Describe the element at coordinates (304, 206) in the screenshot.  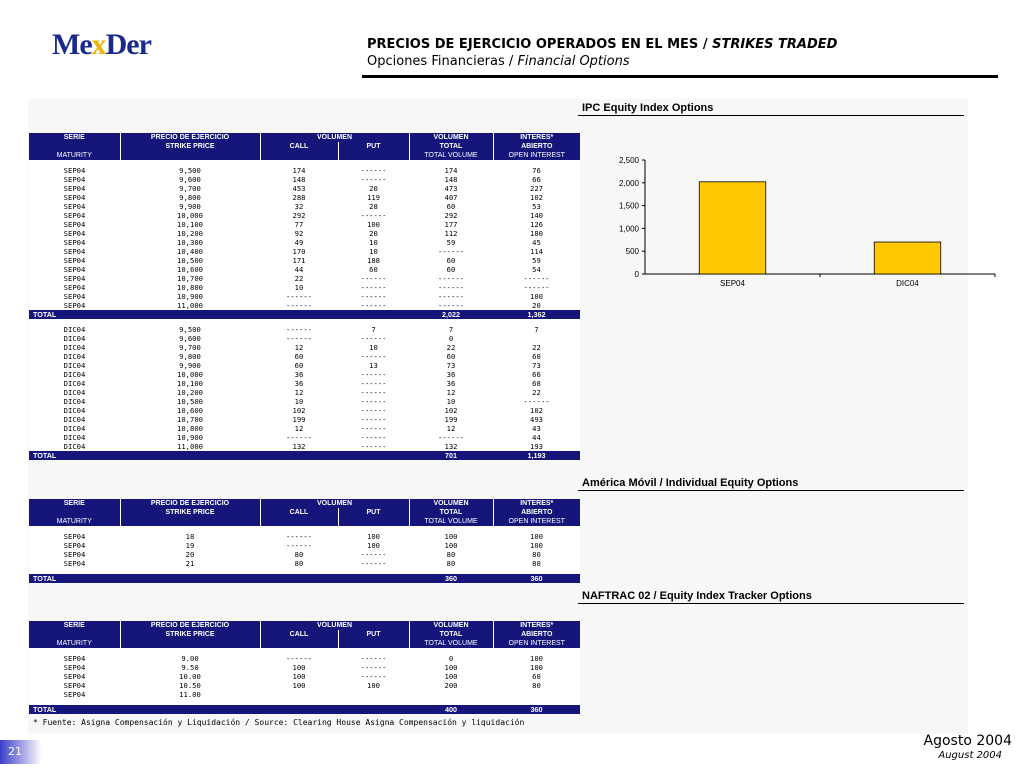
I see `table-row: SEP04 9,900 32 28 60 53` at that location.